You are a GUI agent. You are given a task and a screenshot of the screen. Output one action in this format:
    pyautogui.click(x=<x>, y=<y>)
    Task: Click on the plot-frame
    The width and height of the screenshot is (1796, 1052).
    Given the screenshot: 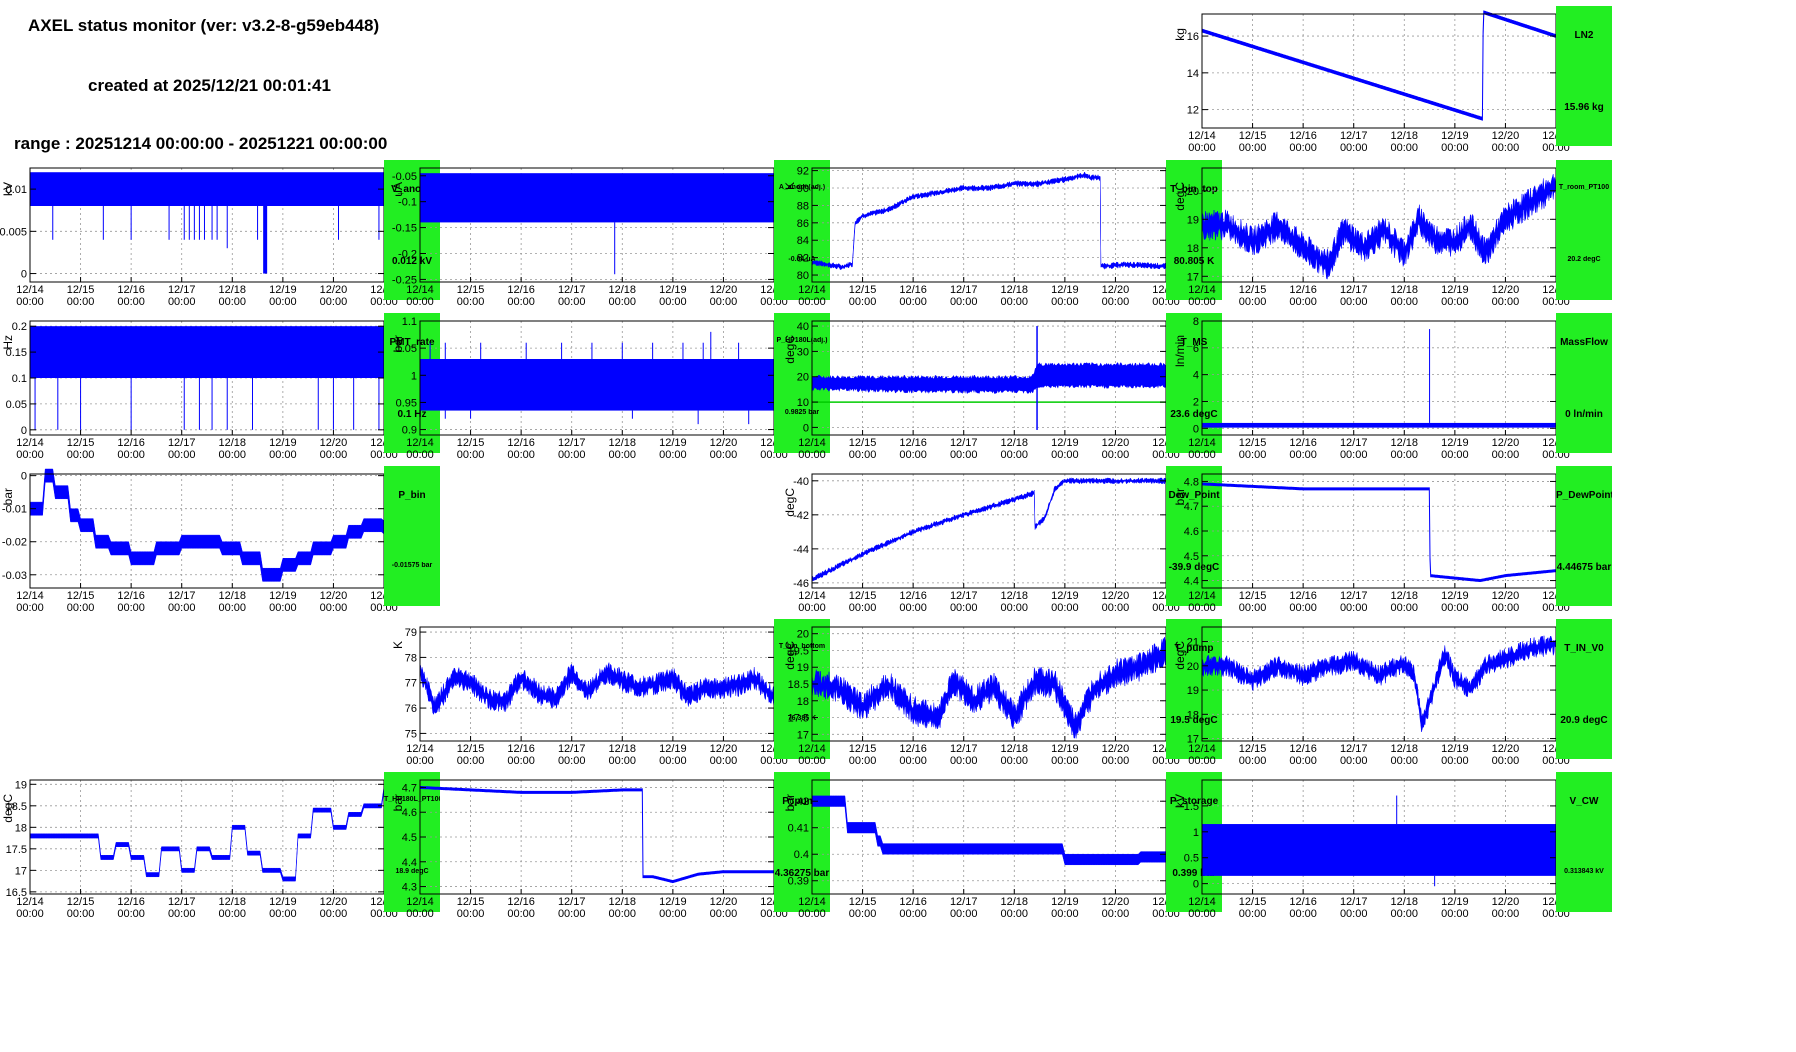 What is the action you would take?
    pyautogui.click(x=989, y=531)
    